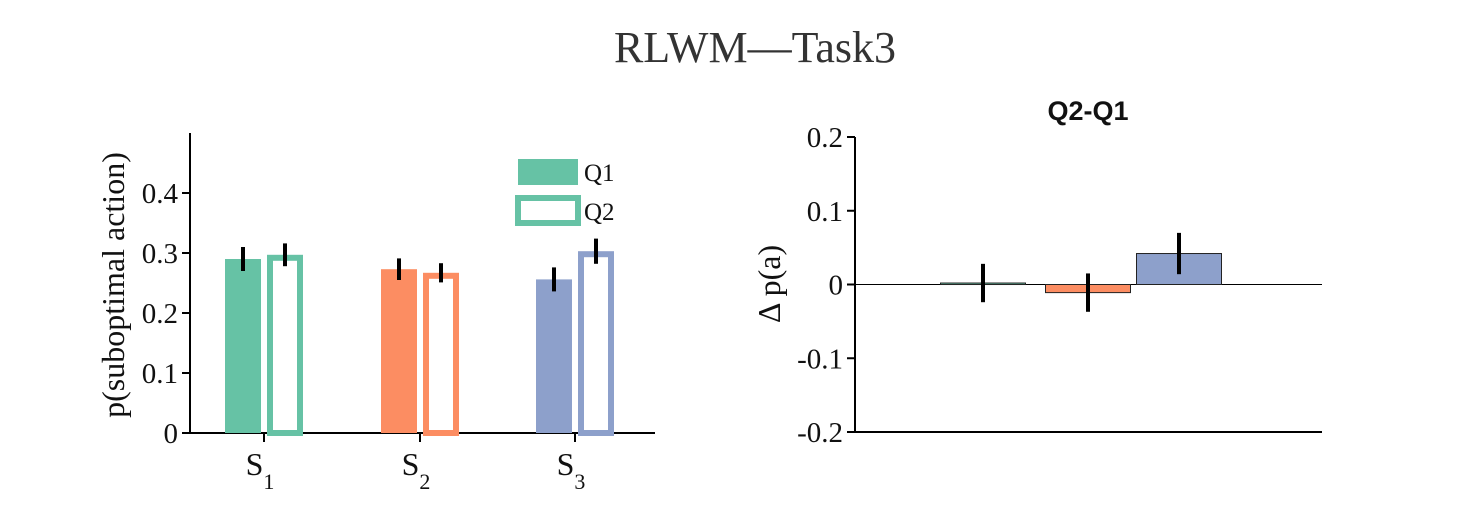  I want to click on bar-q2-s2, so click(441, 354).